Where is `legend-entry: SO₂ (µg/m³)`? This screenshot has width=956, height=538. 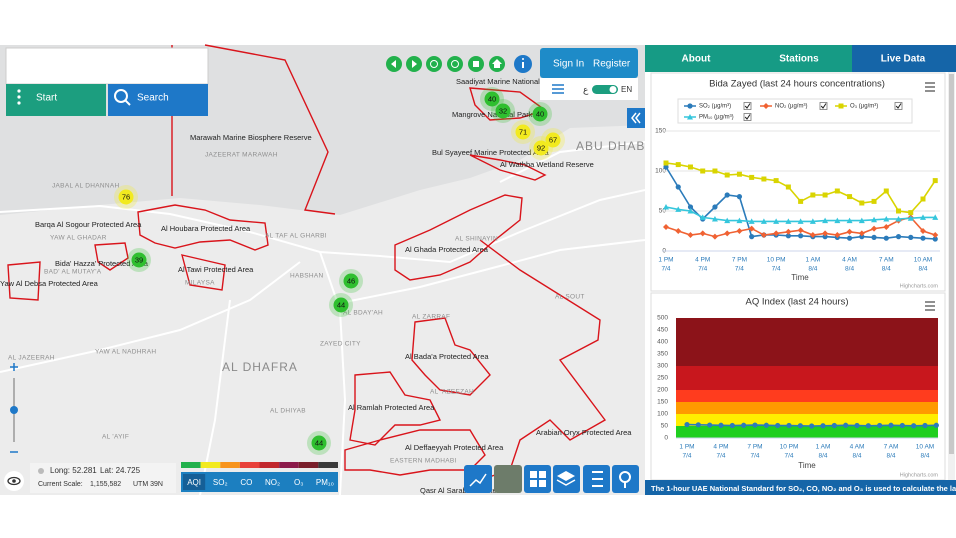
legend-entry: SO₂ (µg/m³) is located at coordinates (715, 107).